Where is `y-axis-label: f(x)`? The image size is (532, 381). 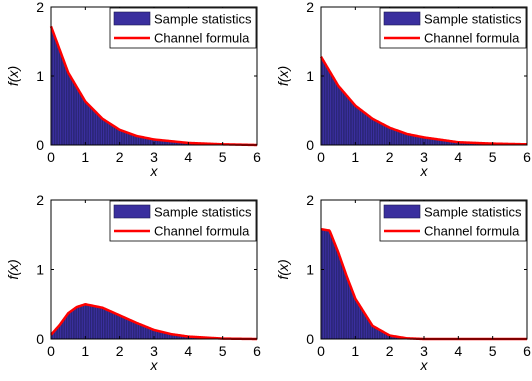 y-axis-label: f(x) is located at coordinates (13, 269).